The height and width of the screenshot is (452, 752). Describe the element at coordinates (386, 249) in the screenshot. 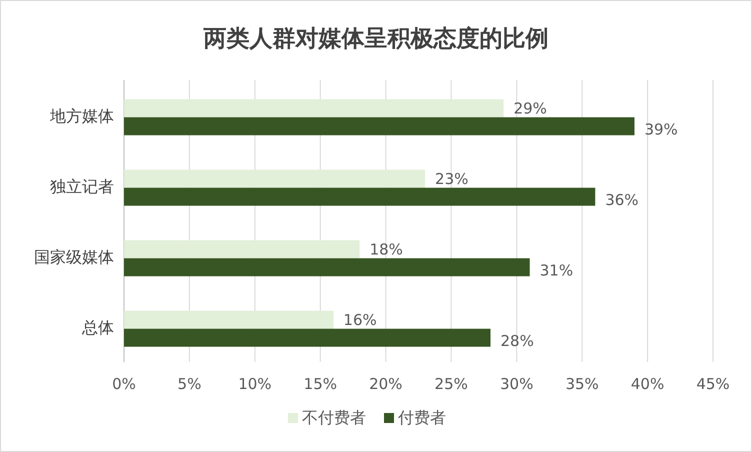

I see `data-label: 18%` at that location.